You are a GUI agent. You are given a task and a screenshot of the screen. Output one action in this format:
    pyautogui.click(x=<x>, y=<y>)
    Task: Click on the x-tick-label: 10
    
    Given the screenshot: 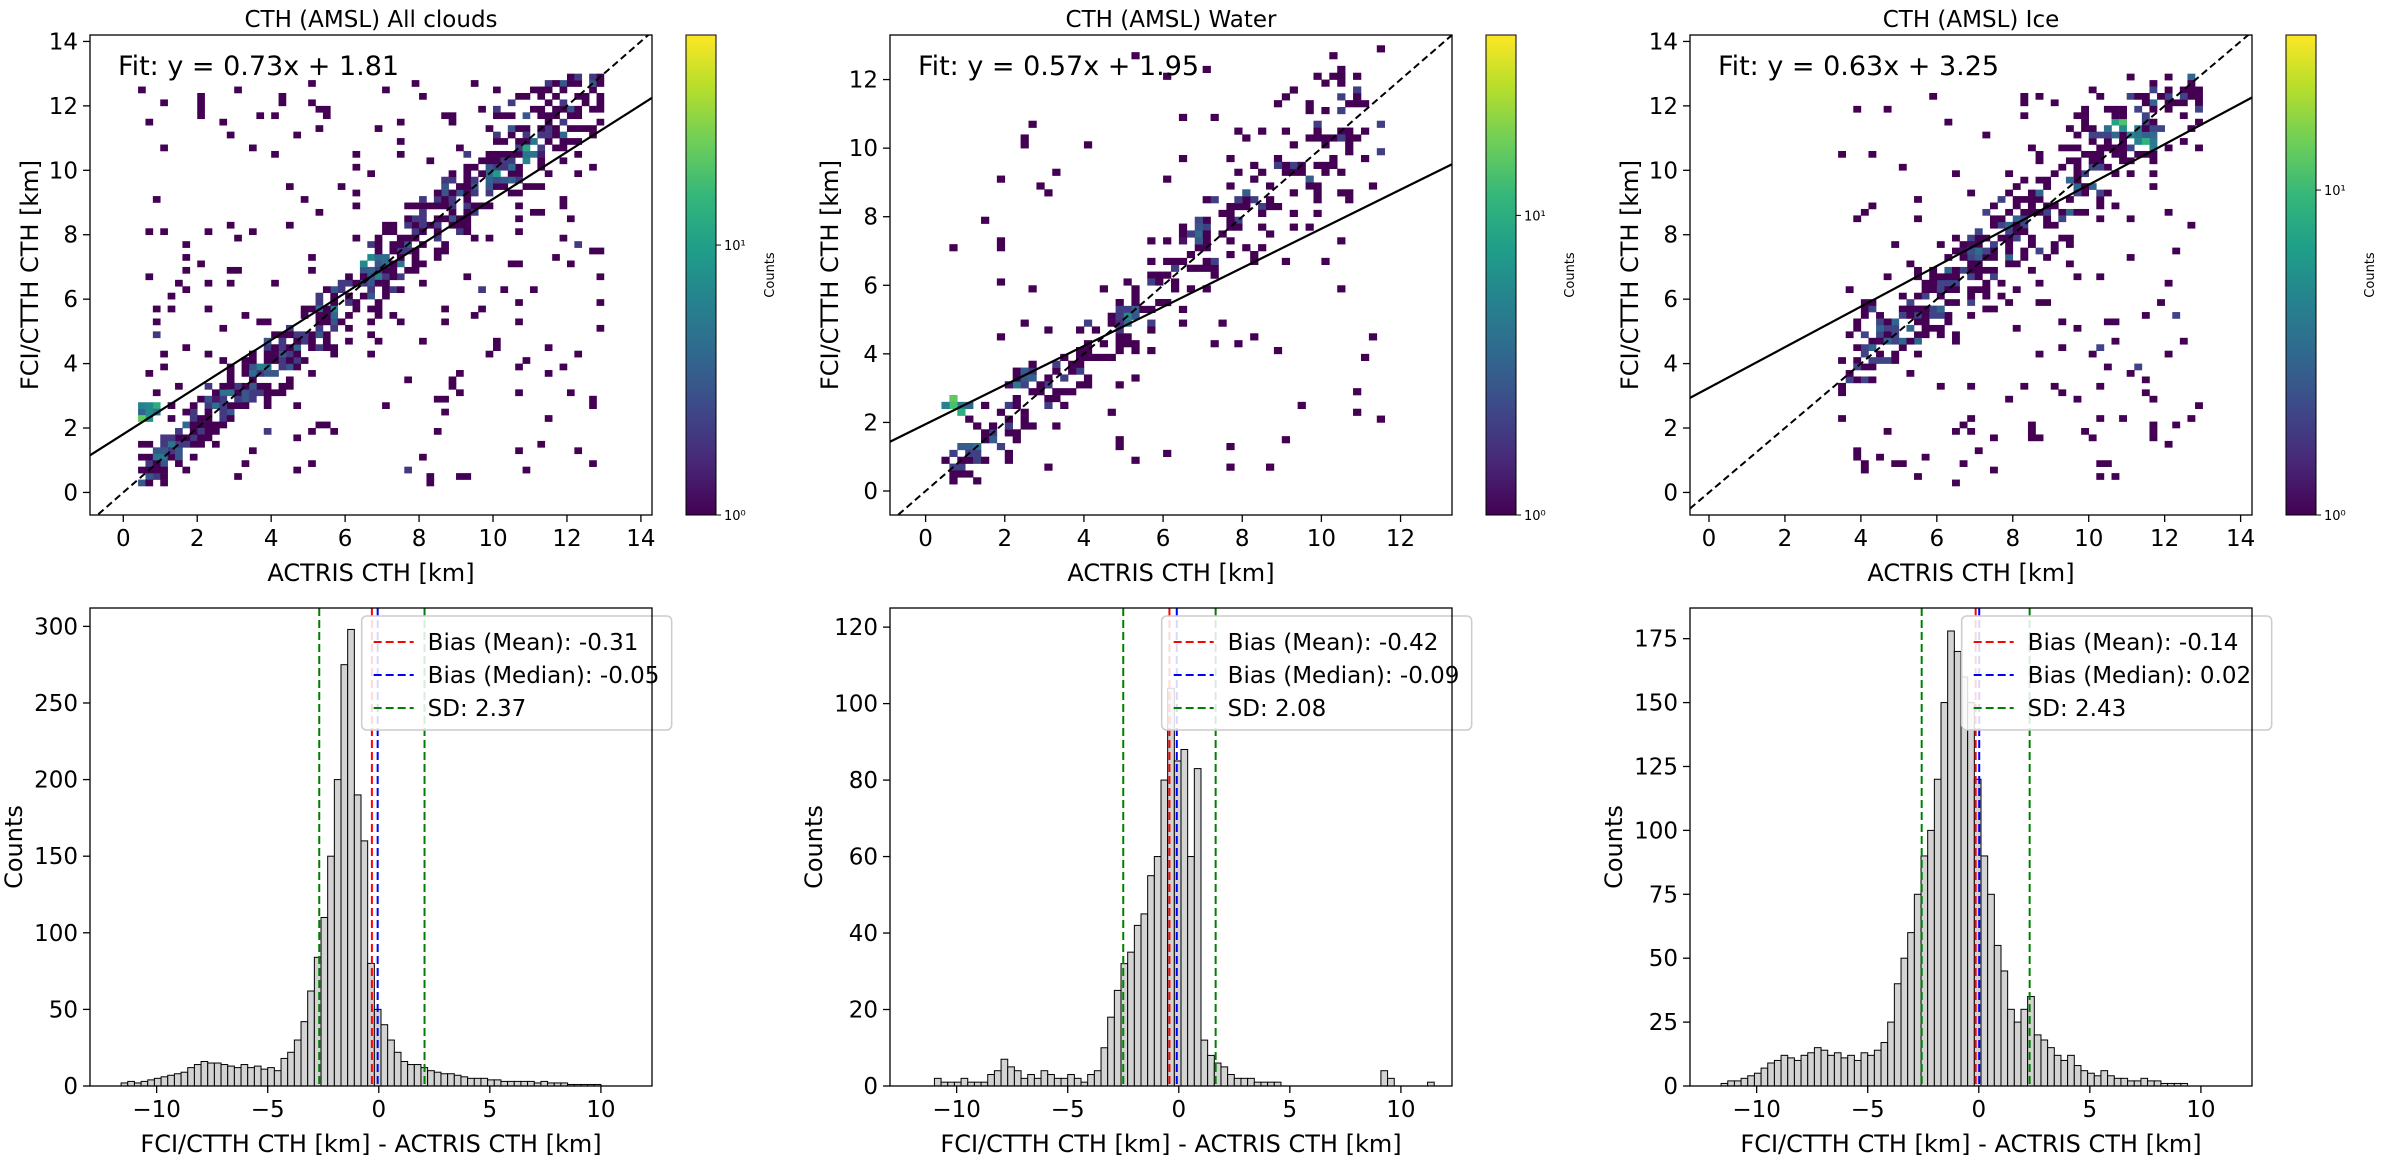 What is the action you would take?
    pyautogui.click(x=1400, y=1110)
    